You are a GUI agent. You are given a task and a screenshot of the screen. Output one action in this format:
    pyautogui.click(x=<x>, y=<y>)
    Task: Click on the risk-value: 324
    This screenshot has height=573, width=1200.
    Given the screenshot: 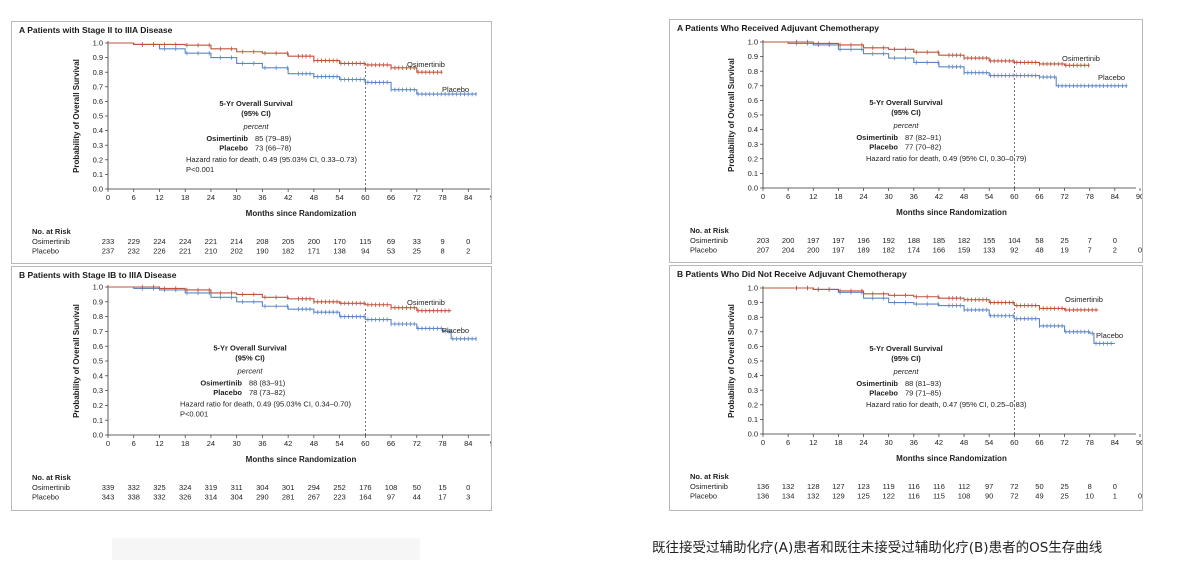 What is the action you would take?
    pyautogui.click(x=185, y=487)
    